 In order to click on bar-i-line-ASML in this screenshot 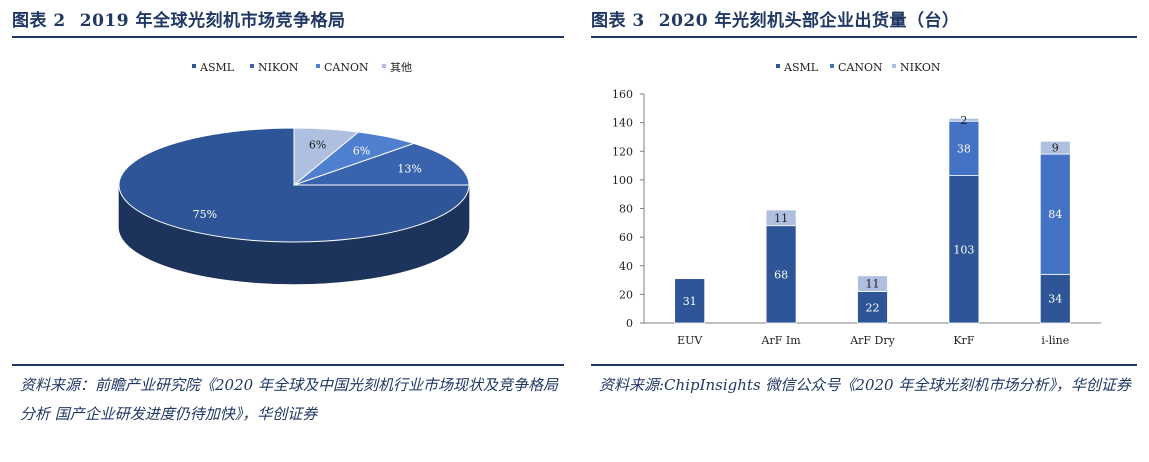, I will do `click(1055, 298)`.